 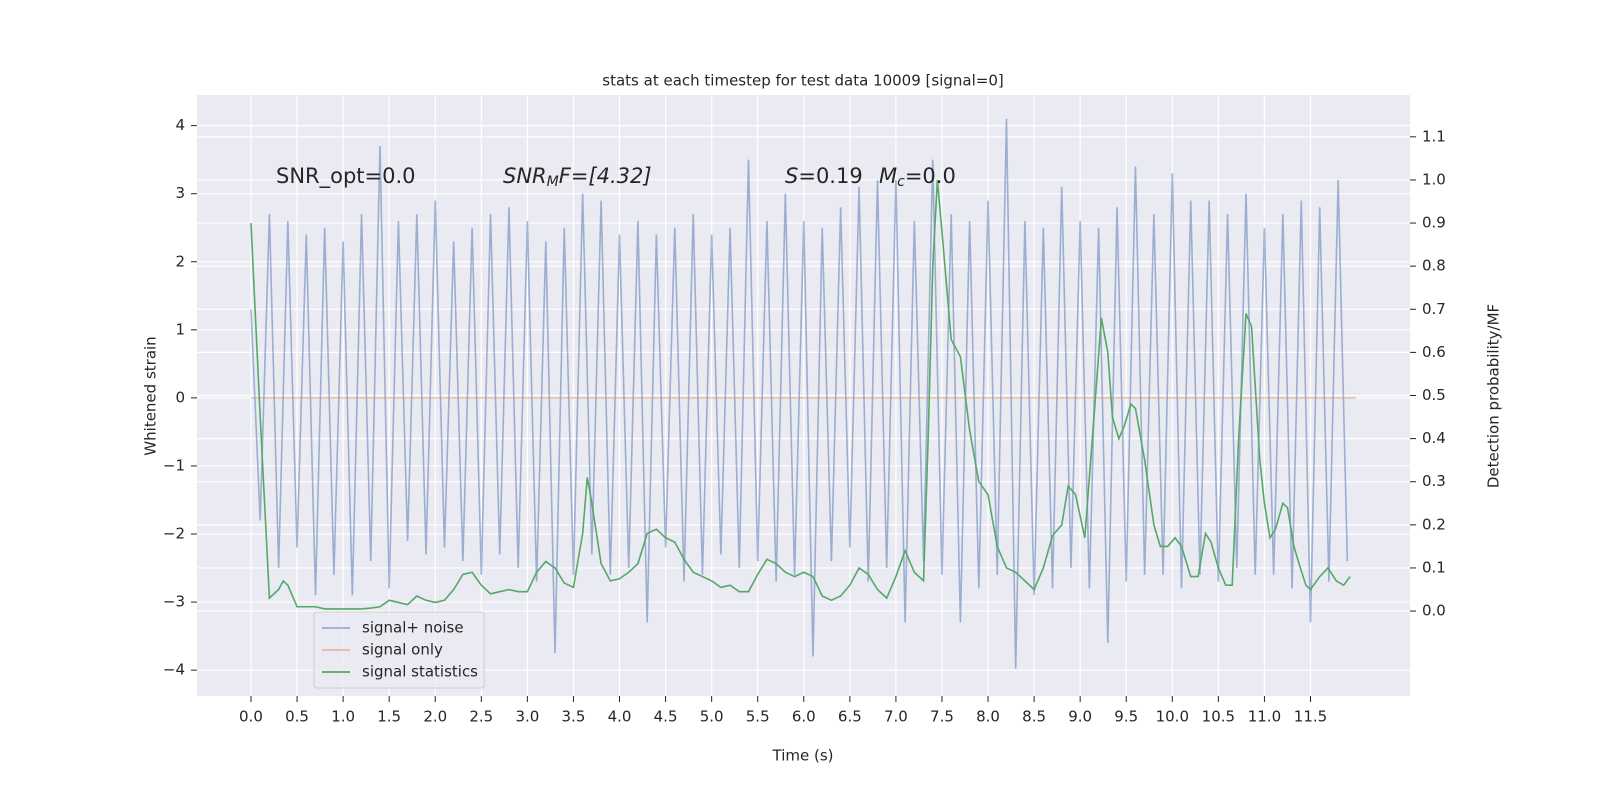 What do you see at coordinates (942, 717) in the screenshot?
I see `x-tick-label: 7.5` at bounding box center [942, 717].